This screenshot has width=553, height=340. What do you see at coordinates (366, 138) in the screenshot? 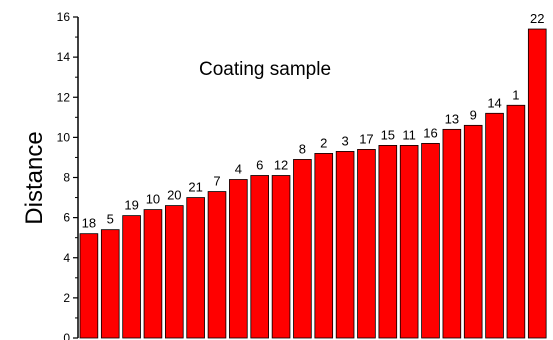
I see `bar-label: 17` at bounding box center [366, 138].